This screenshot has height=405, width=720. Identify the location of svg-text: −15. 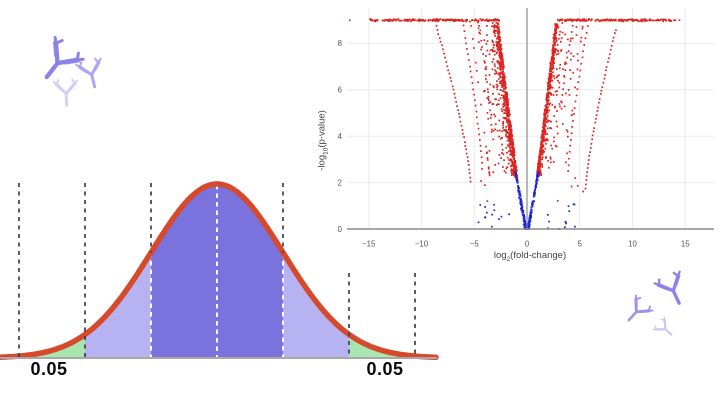
(369, 244).